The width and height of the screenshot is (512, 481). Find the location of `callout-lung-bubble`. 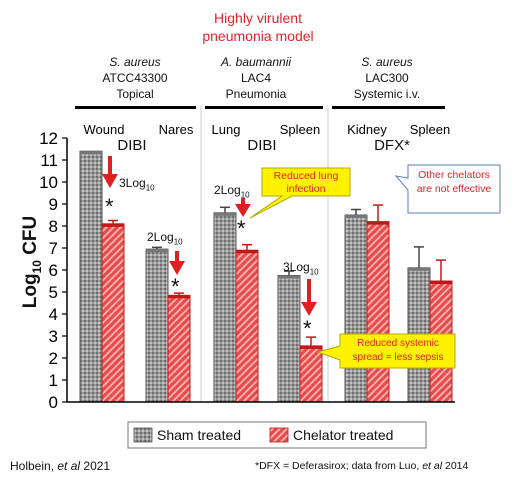

callout-lung-bubble is located at coordinates (300, 193).